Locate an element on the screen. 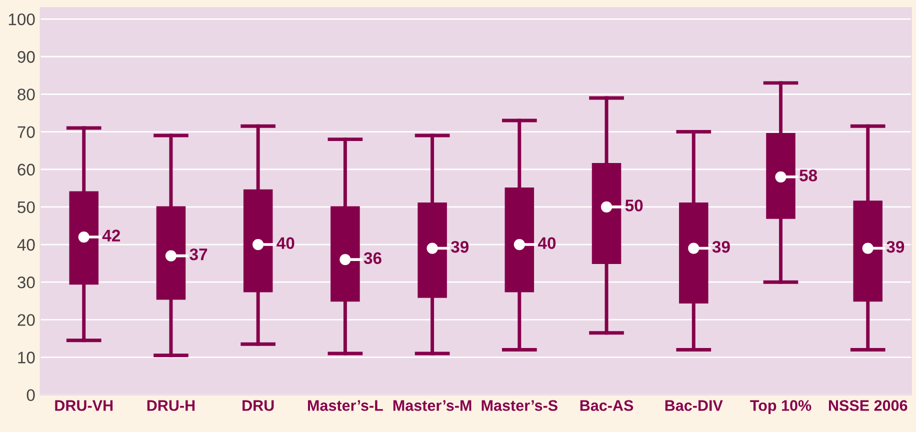 Image resolution: width=916 pixels, height=432 pixels. x-tick-label: Bac-DIV is located at coordinates (694, 405).